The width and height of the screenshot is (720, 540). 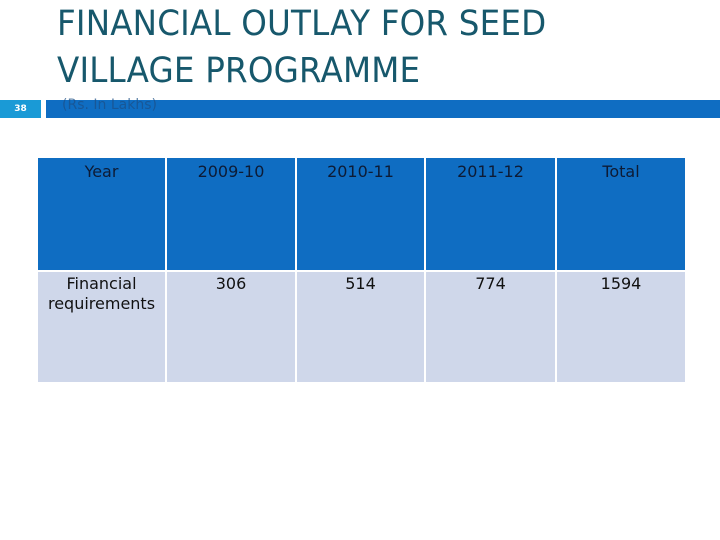 I want to click on slide-number: 38, so click(x=20, y=109).